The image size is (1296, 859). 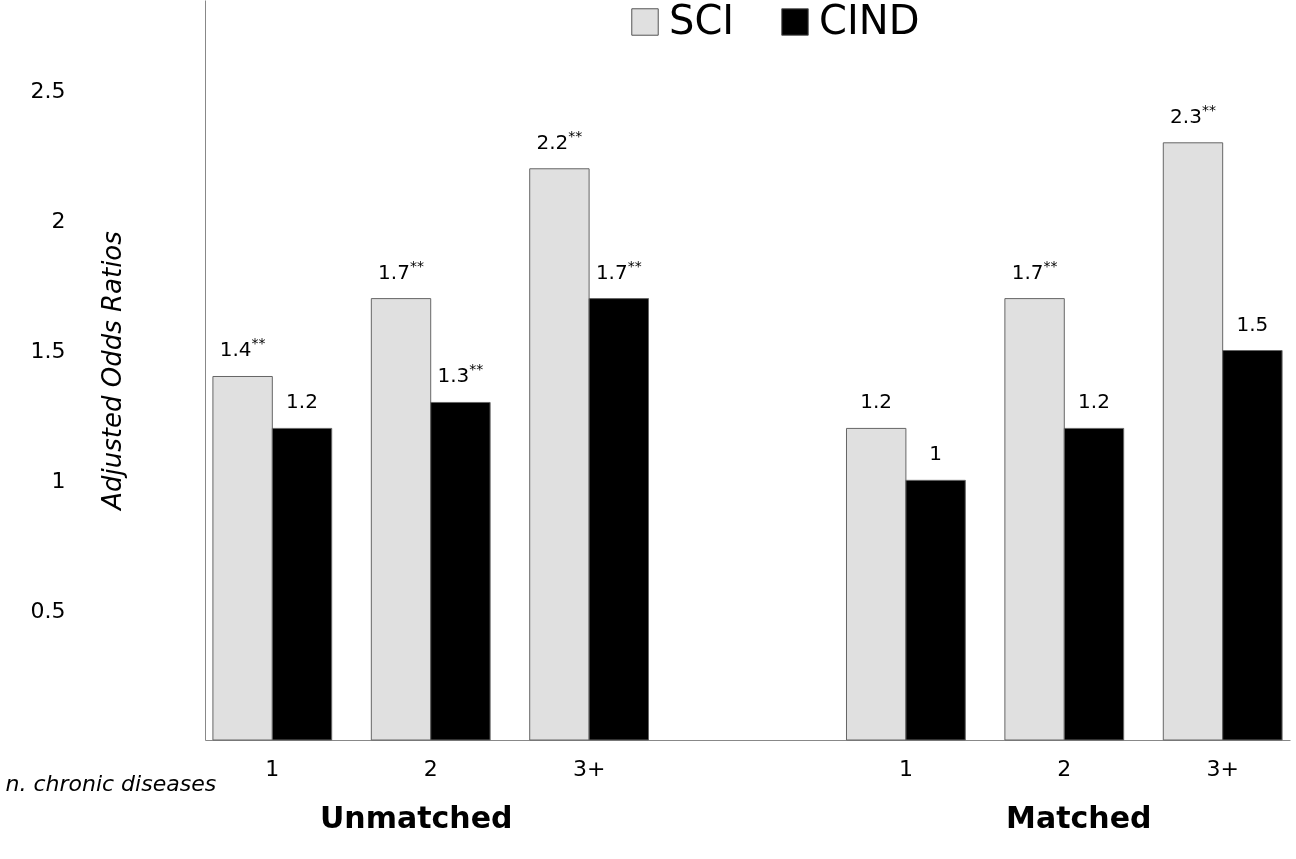 I want to click on y-tick-label: 0.5, so click(x=48, y=610).